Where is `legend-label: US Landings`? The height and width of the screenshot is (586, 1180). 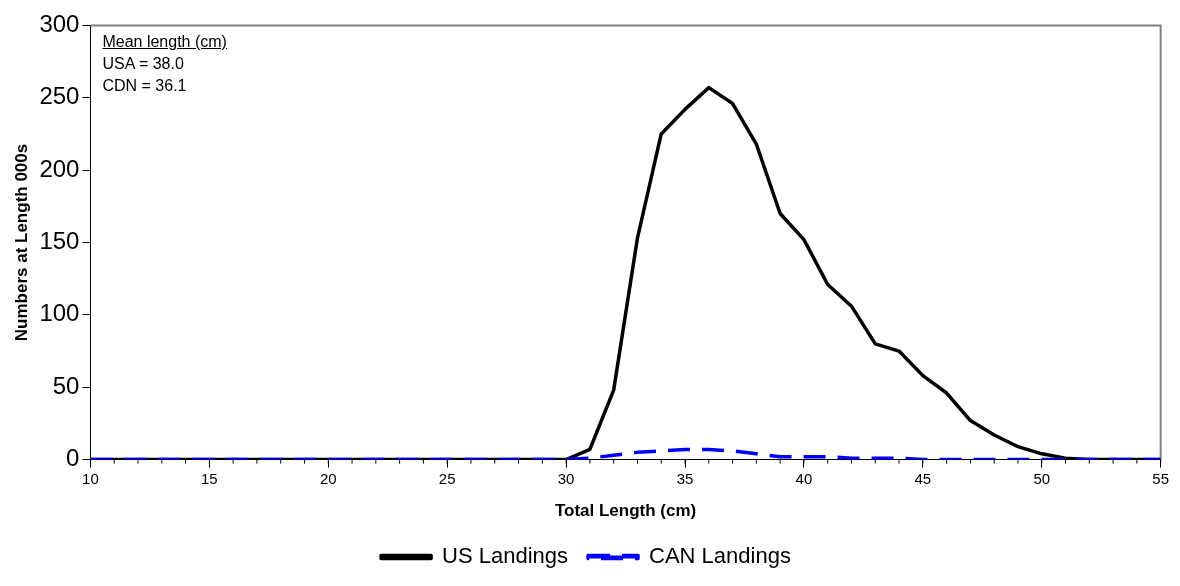 legend-label: US Landings is located at coordinates (505, 556).